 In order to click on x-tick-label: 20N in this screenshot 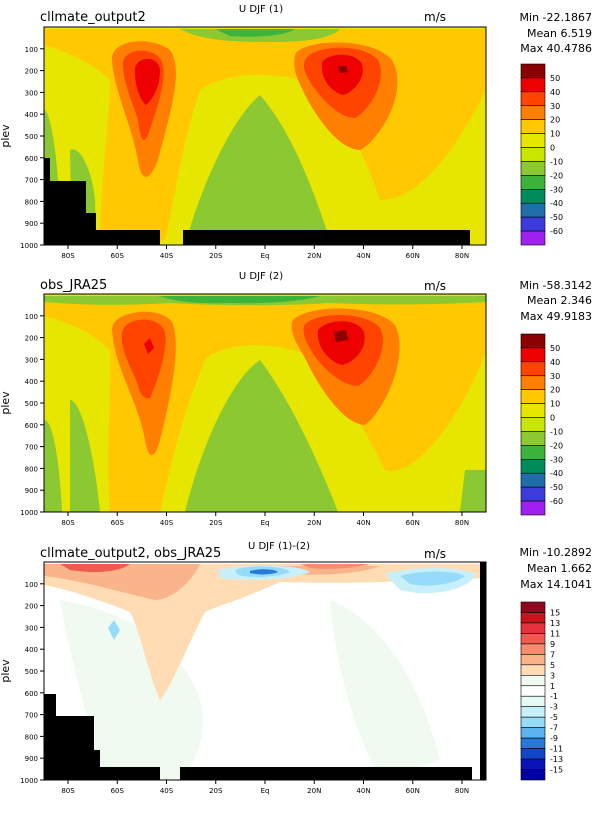, I will do `click(314, 523)`.